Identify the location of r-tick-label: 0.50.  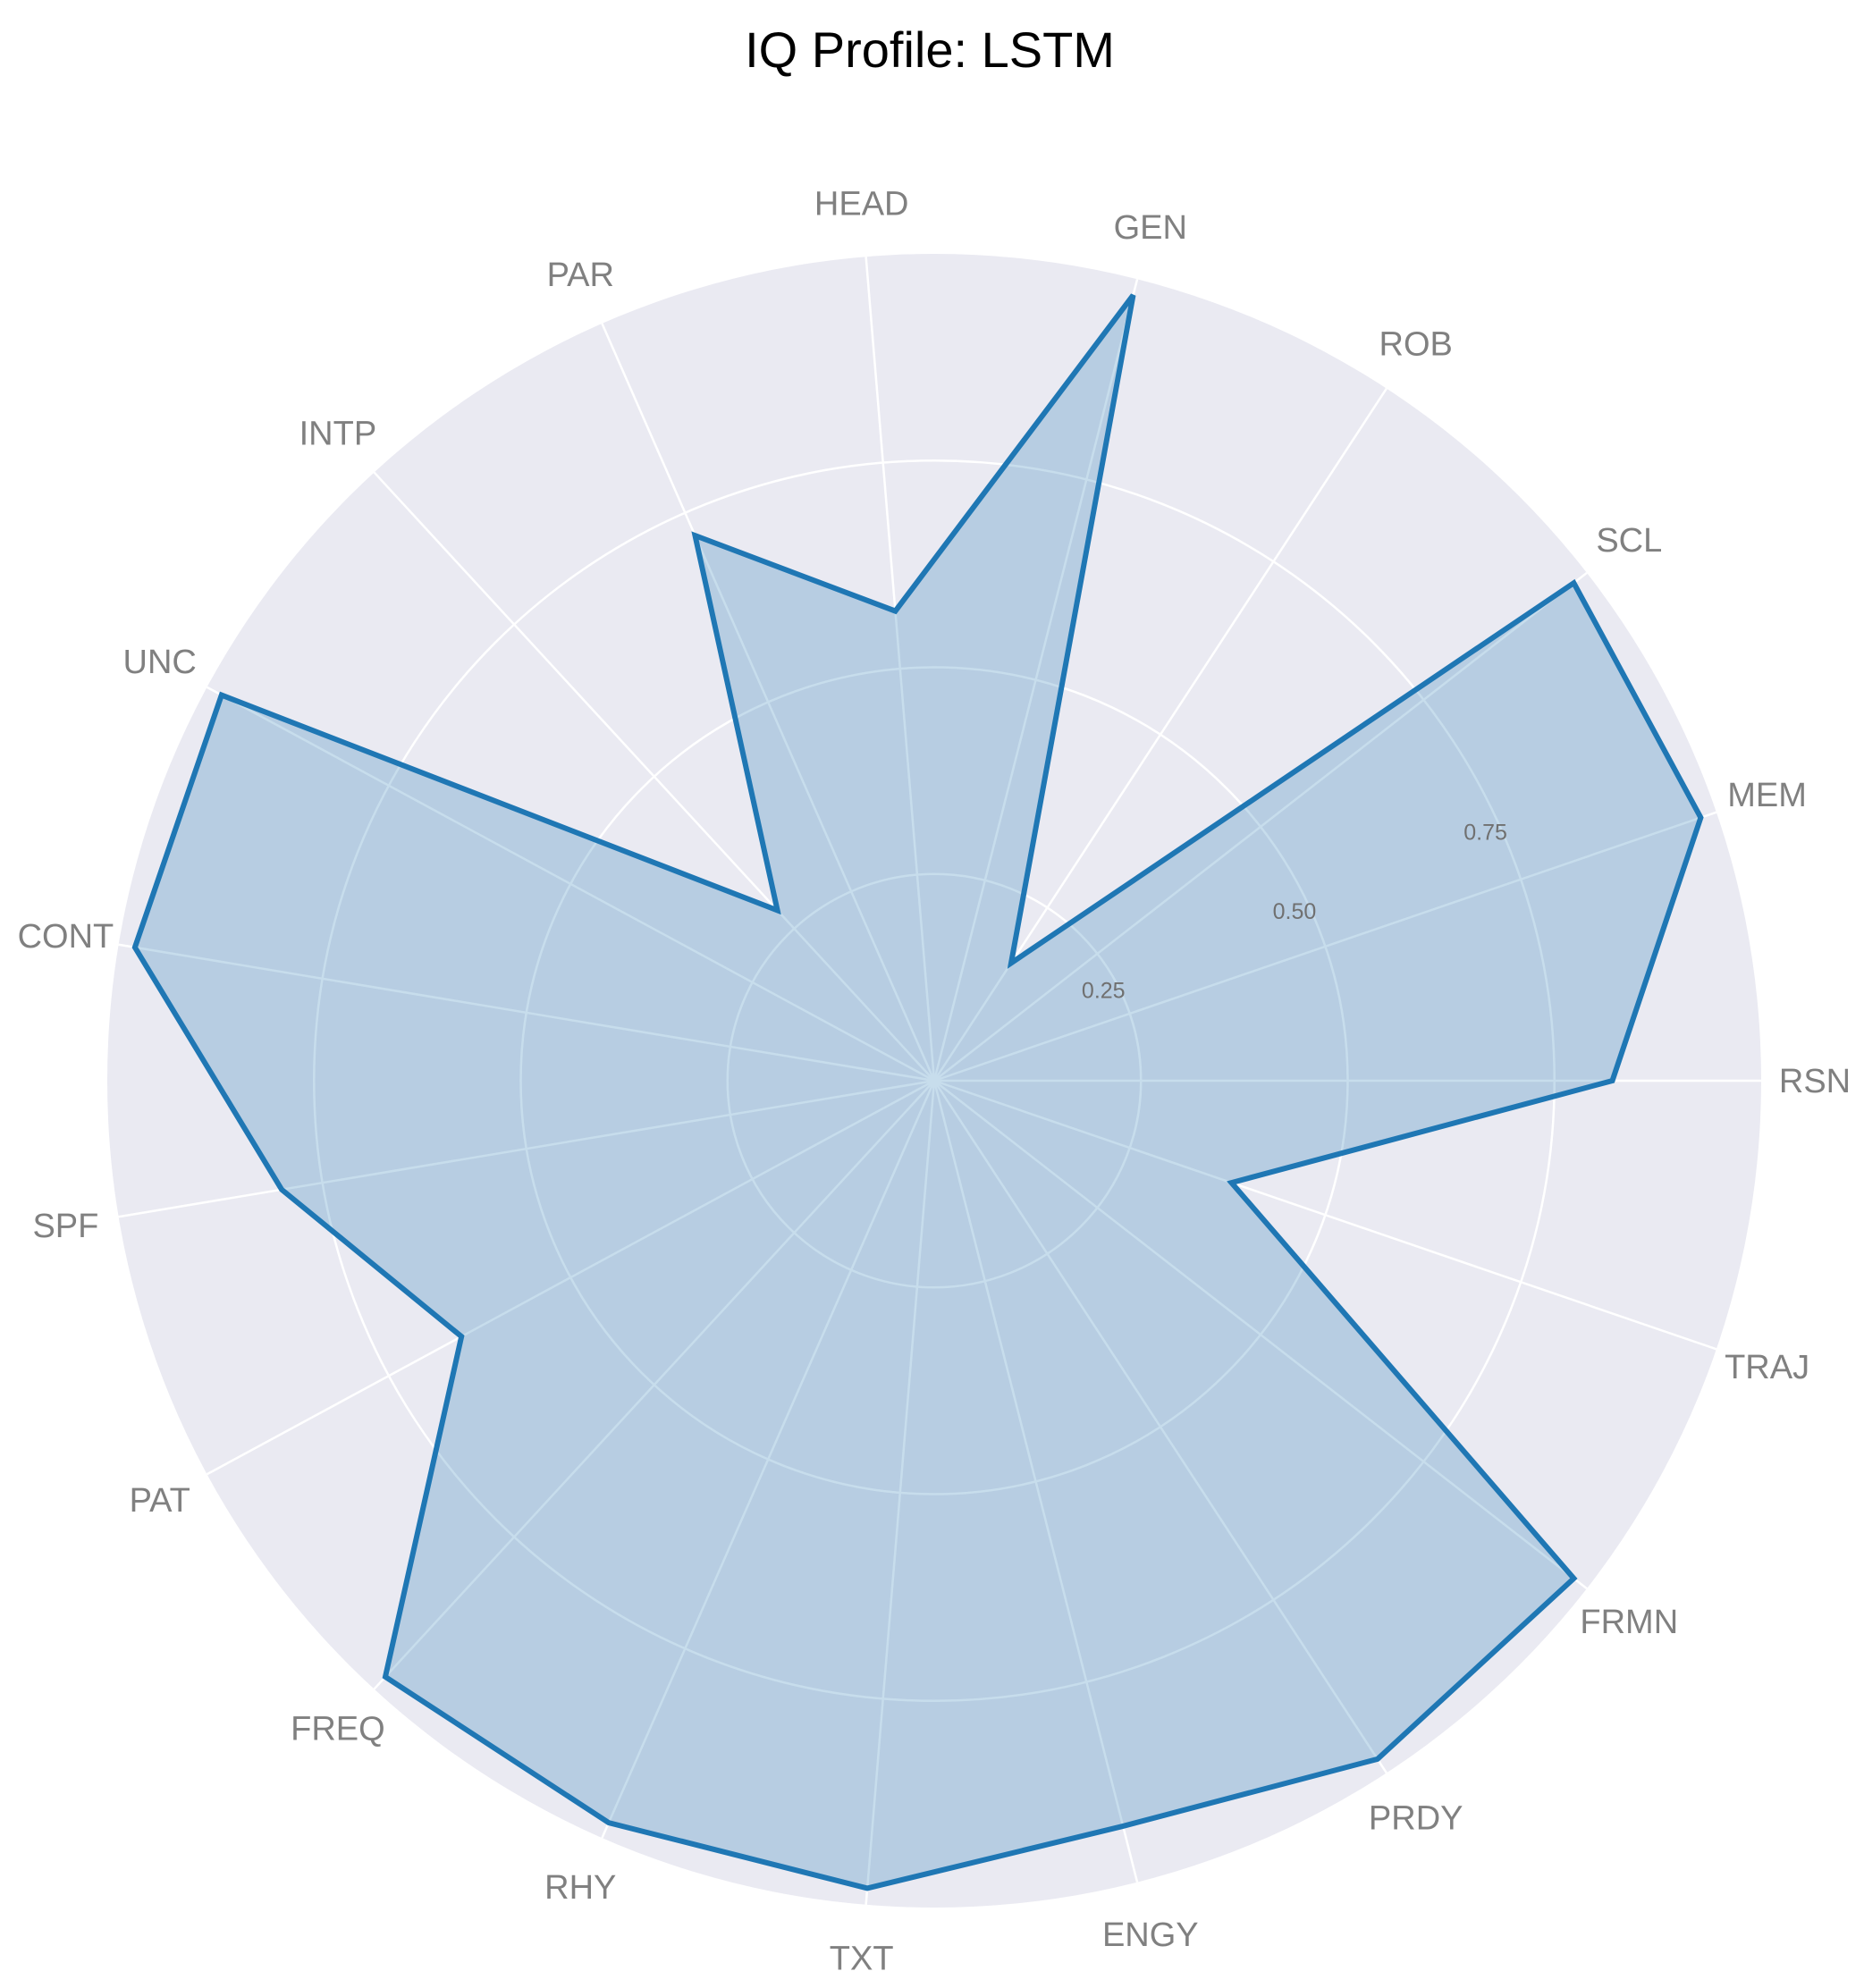
(1295, 911).